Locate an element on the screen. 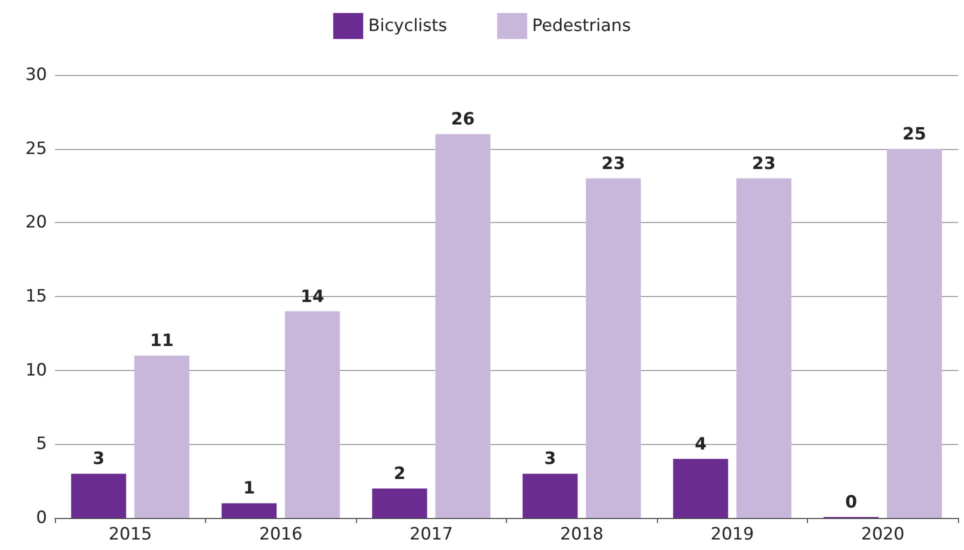  y-tick-label: 30 is located at coordinates (36, 75).